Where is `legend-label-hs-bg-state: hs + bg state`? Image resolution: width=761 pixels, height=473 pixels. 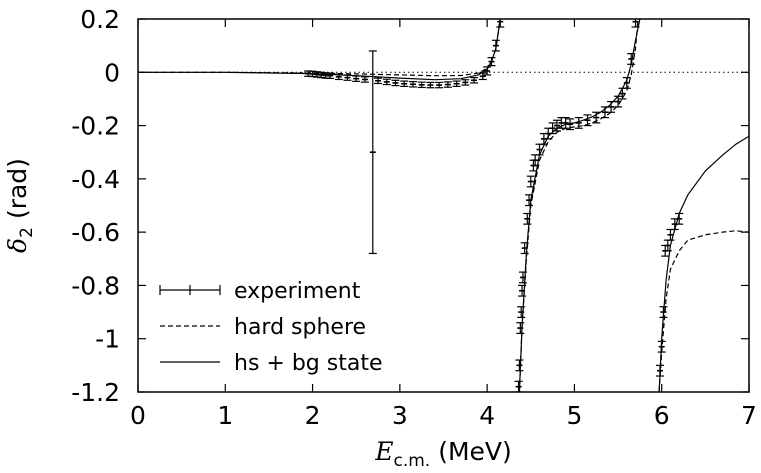
legend-label-hs-bg-state: hs + bg state is located at coordinates (308, 363).